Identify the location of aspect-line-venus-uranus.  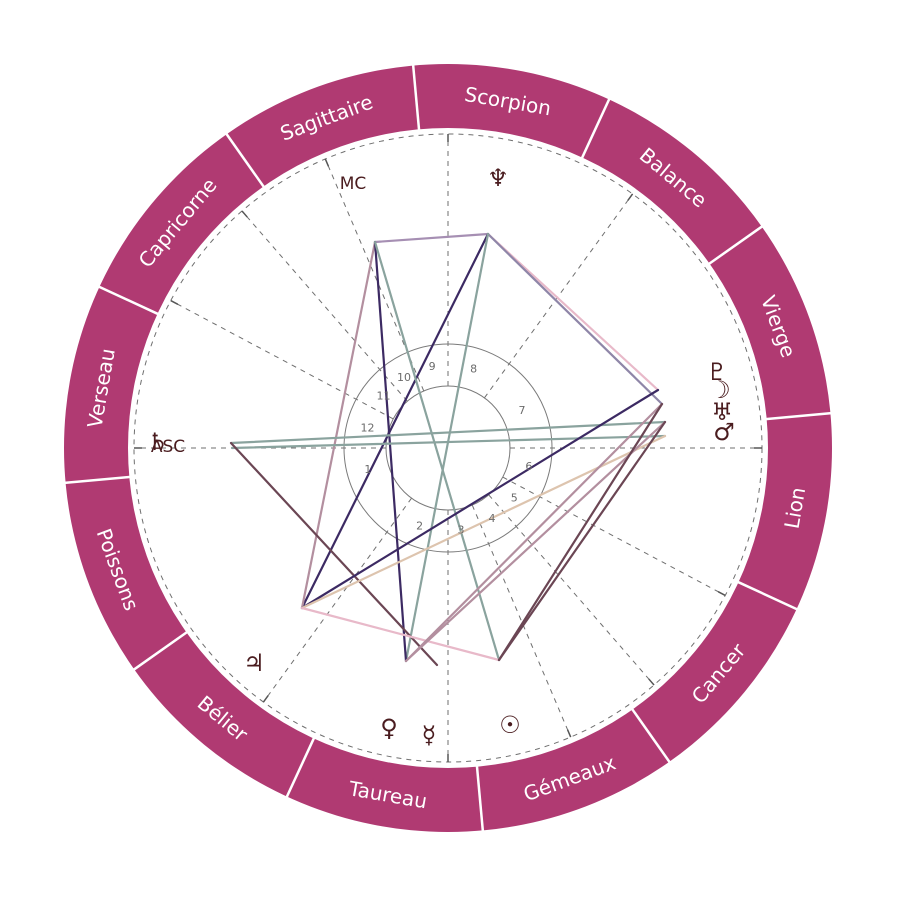
(535, 541).